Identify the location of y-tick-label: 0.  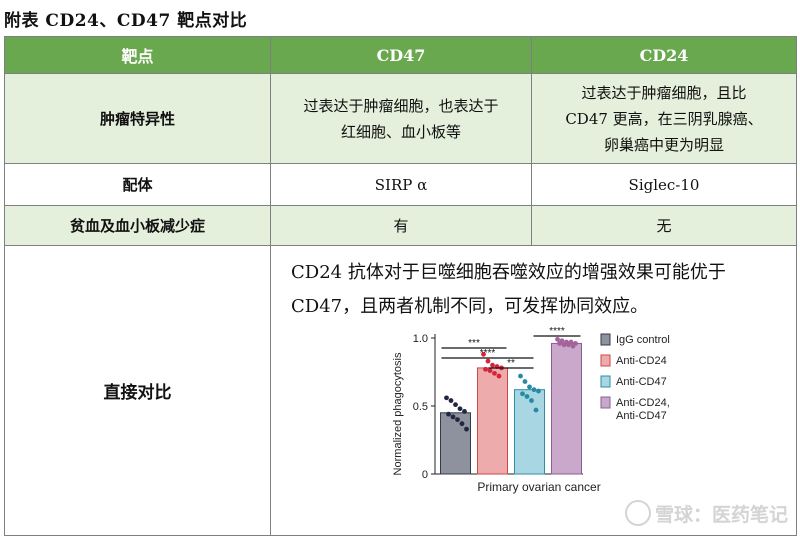
(425, 475).